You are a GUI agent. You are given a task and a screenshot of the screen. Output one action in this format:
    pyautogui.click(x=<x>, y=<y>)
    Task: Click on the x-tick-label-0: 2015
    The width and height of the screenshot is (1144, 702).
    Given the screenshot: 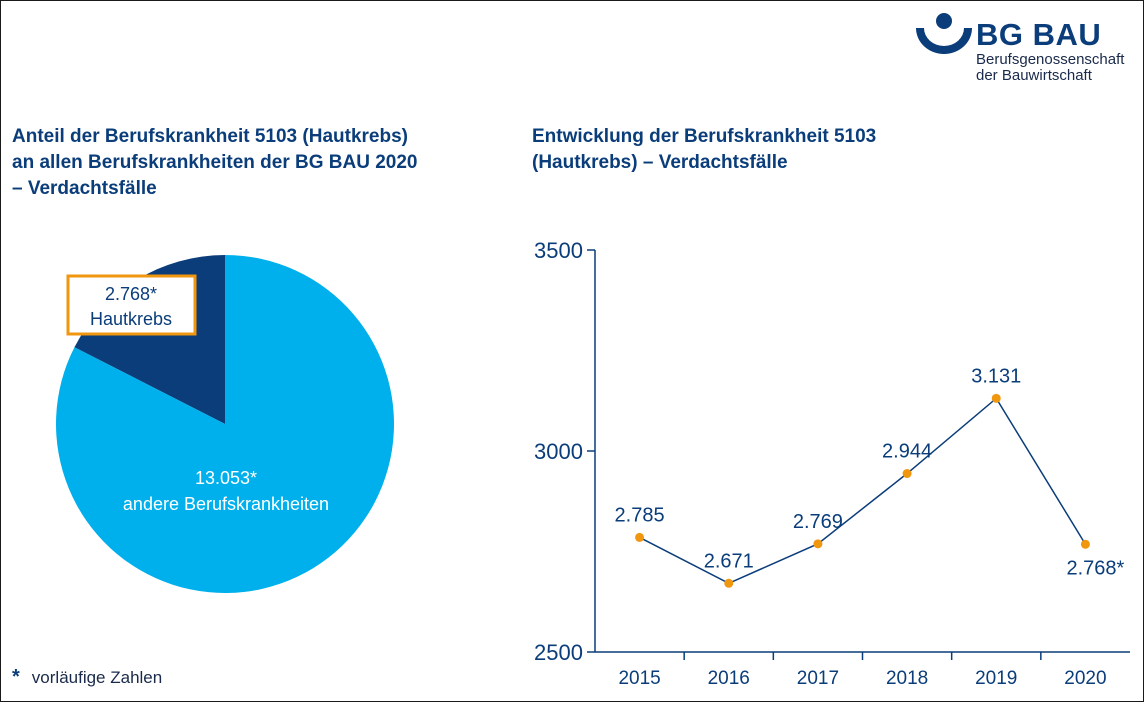 What is the action you would take?
    pyautogui.click(x=639, y=678)
    